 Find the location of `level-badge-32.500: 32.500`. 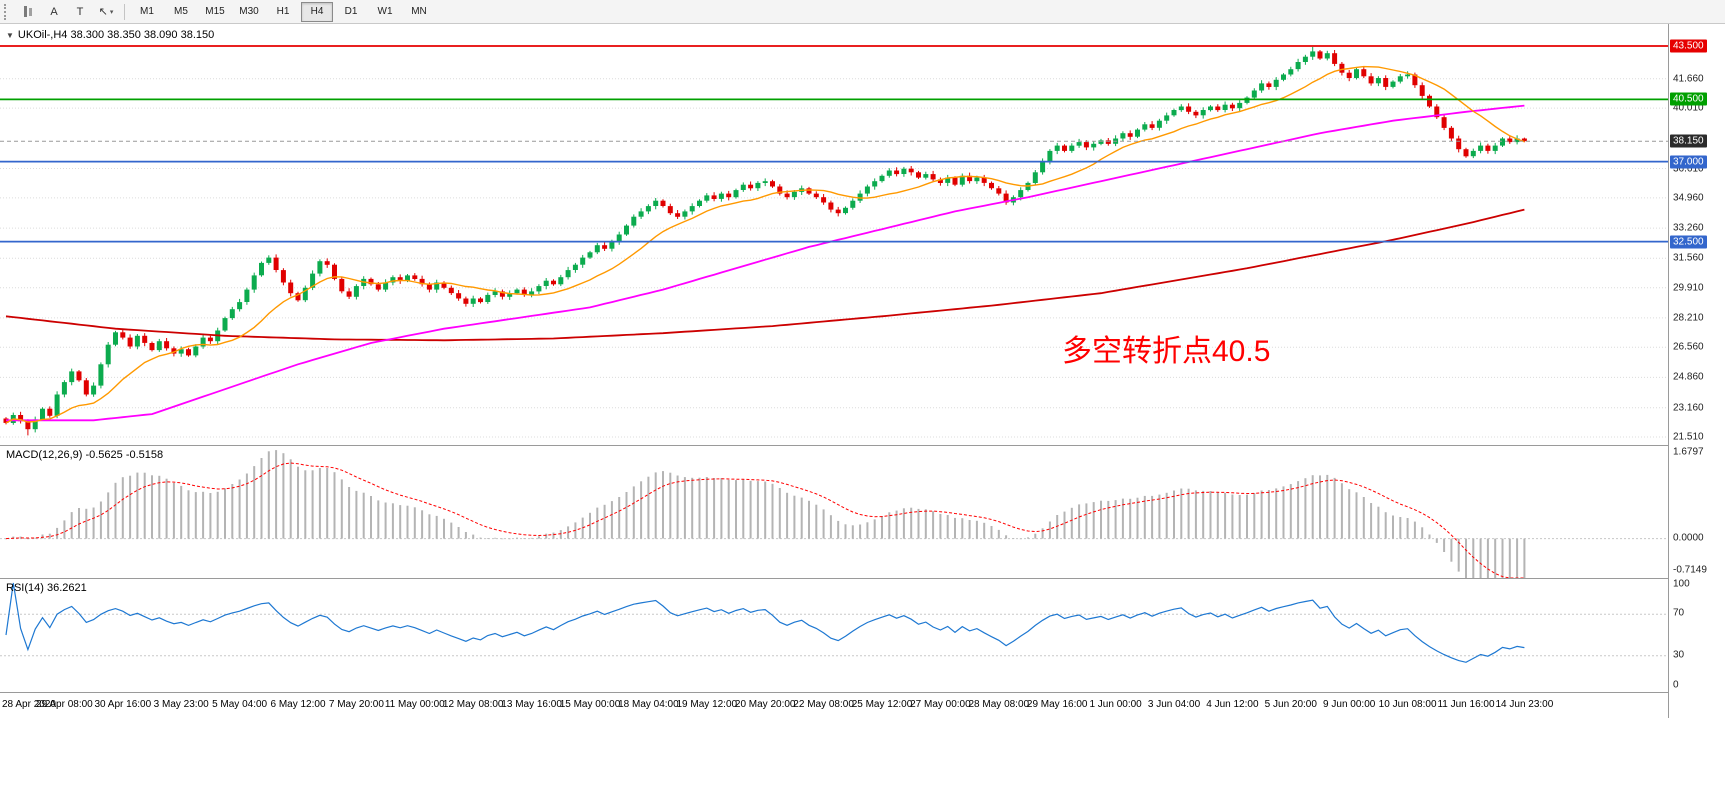

level-badge-32.500: 32.500 is located at coordinates (1688, 242).